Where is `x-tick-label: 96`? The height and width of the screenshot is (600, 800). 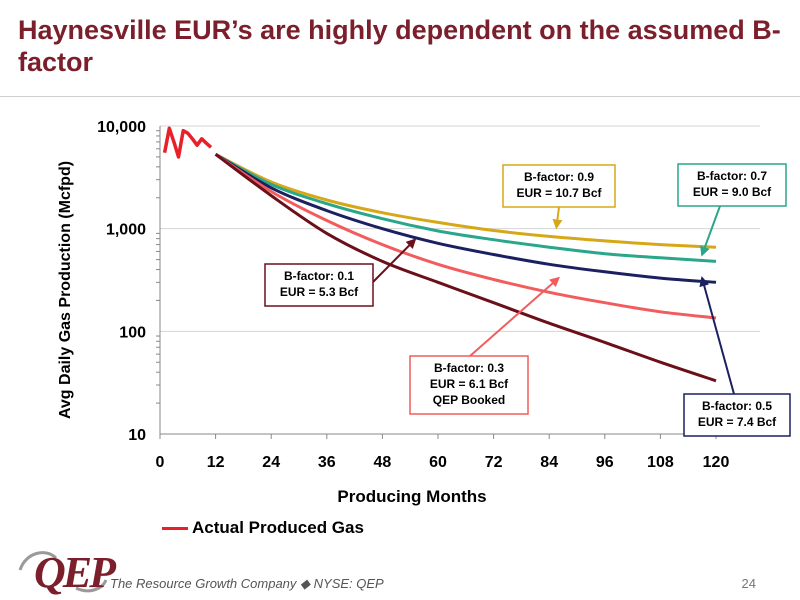 x-tick-label: 96 is located at coordinates (605, 462).